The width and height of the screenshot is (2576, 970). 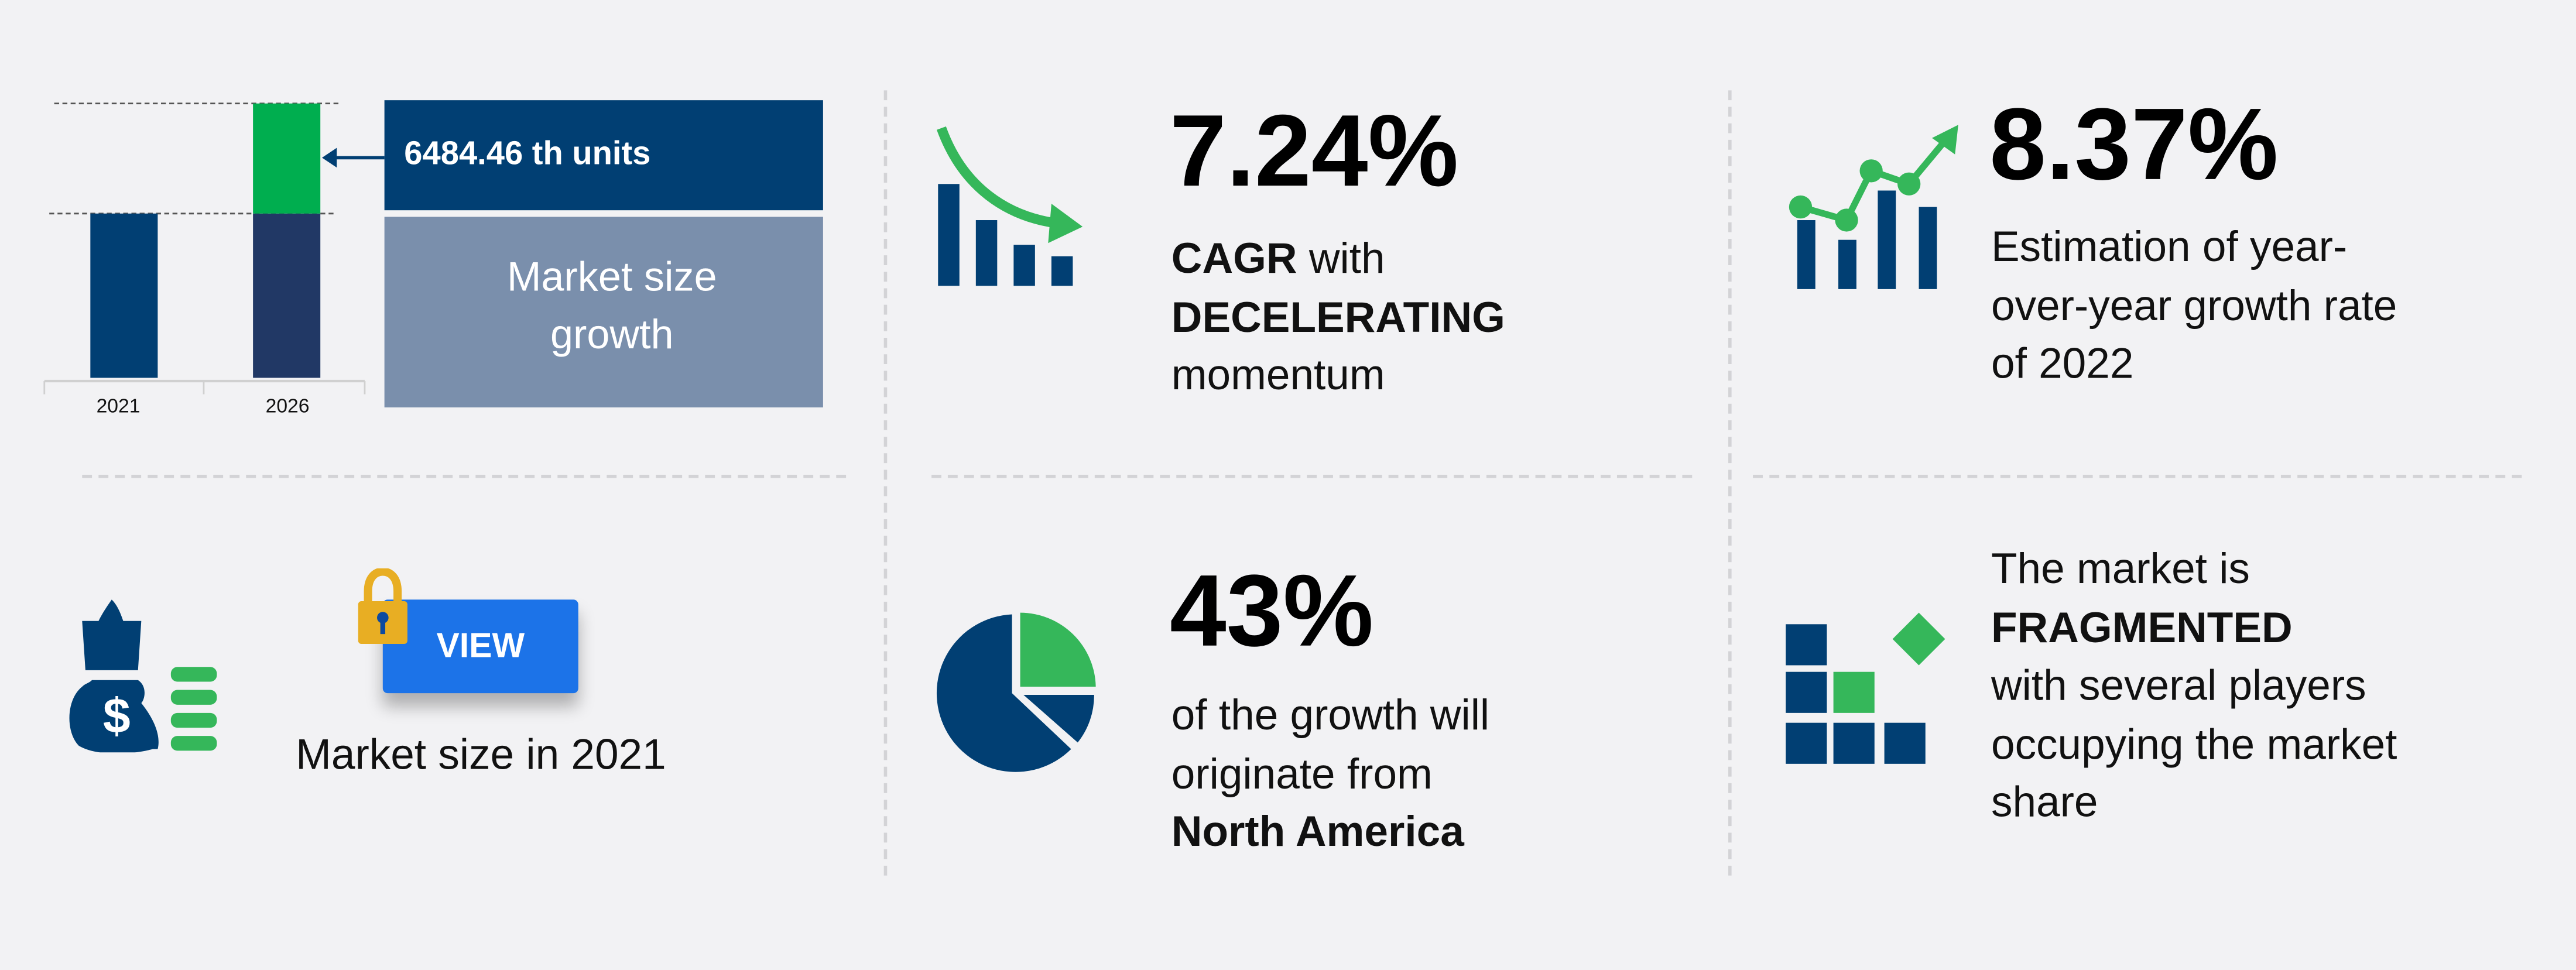 What do you see at coordinates (603, 155) in the screenshot?
I see `growth-value-box: 6484.46 th units` at bounding box center [603, 155].